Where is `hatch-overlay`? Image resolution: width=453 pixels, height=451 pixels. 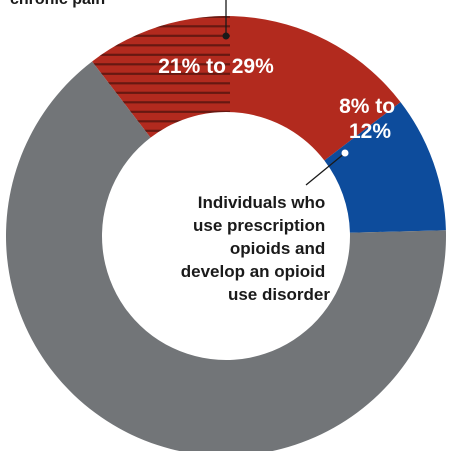
hatch-overlay is located at coordinates (161, 77).